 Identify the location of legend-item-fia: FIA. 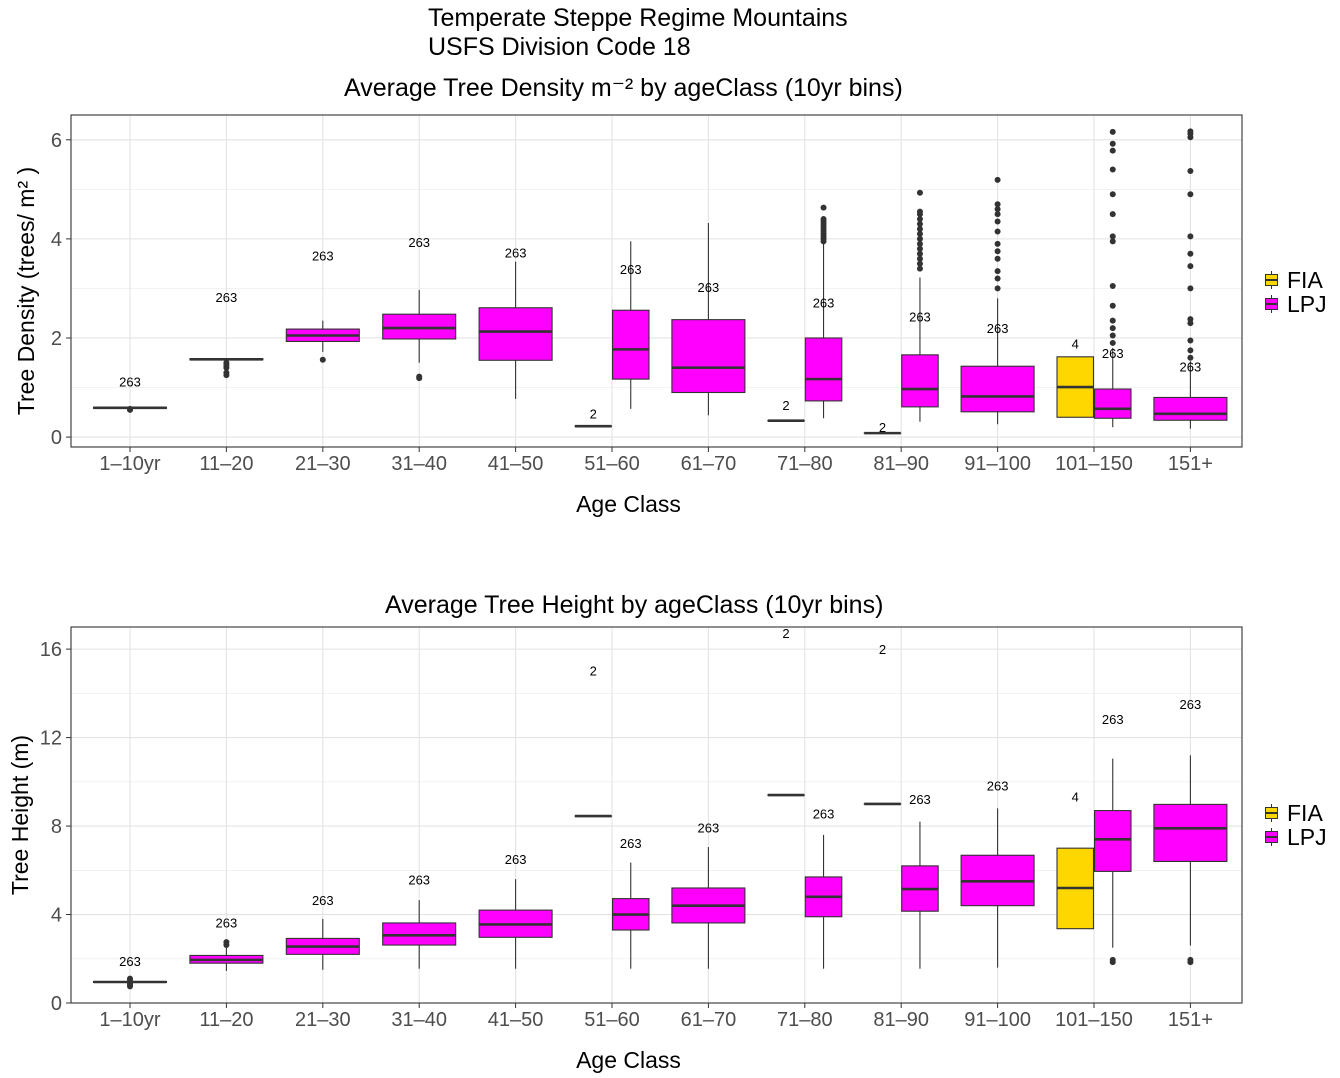
(1295, 279).